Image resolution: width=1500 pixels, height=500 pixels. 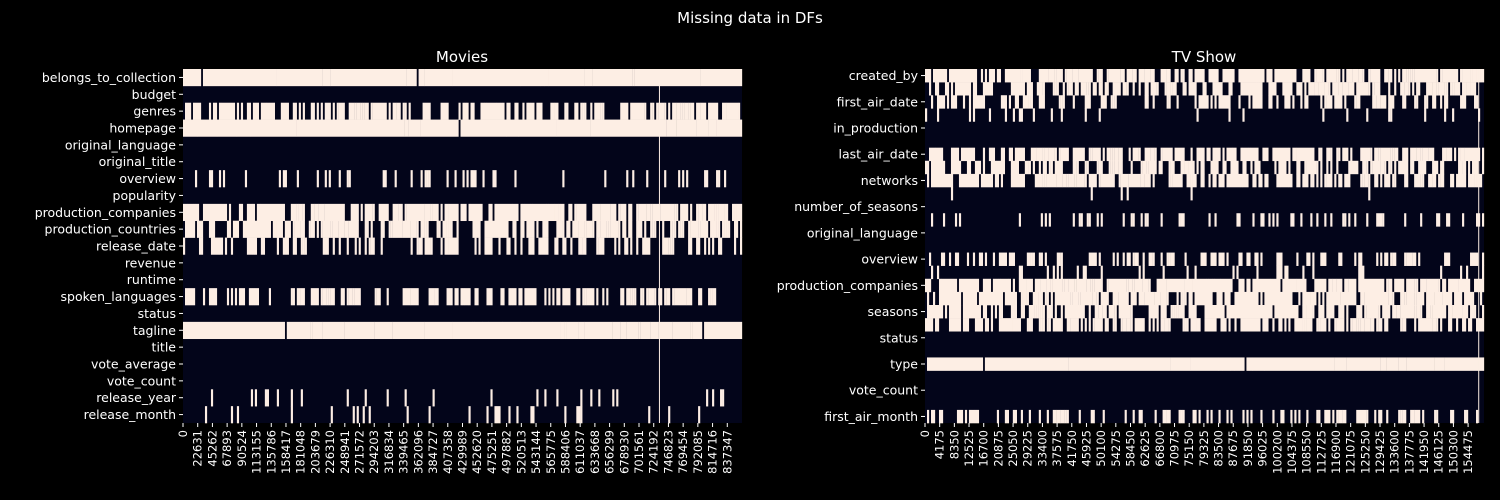 I want to click on movies-heatmap-row, so click(x=460, y=179).